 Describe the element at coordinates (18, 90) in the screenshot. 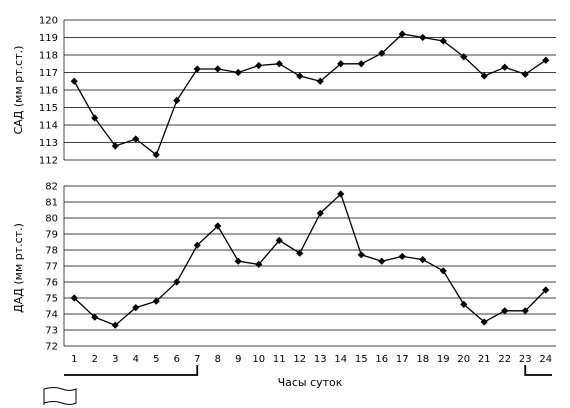

I see `y-axis-title-sad: САД (мм рт.ст.)` at that location.